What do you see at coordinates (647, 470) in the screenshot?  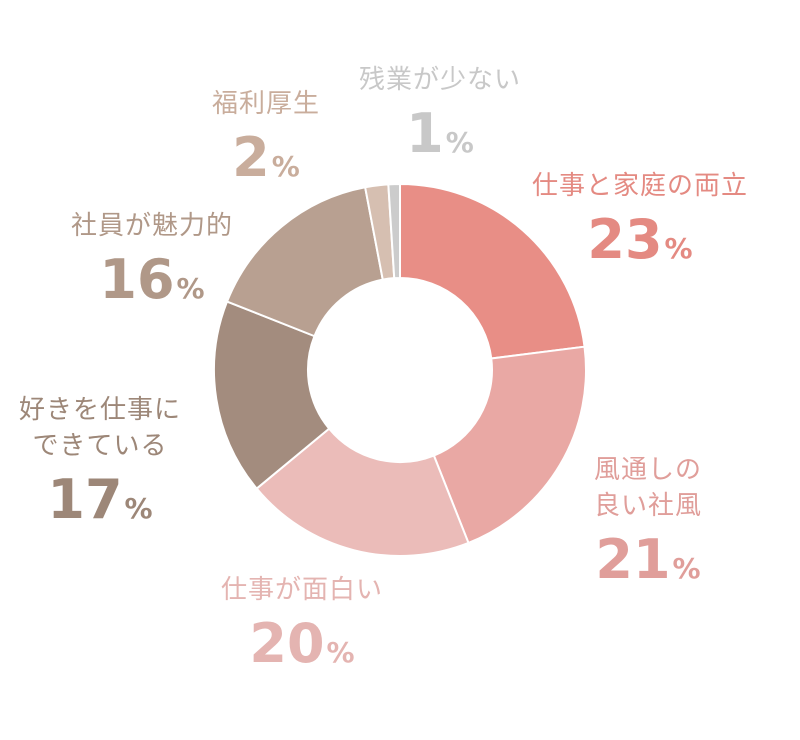 I see `slice-label-text: 風通しの` at bounding box center [647, 470].